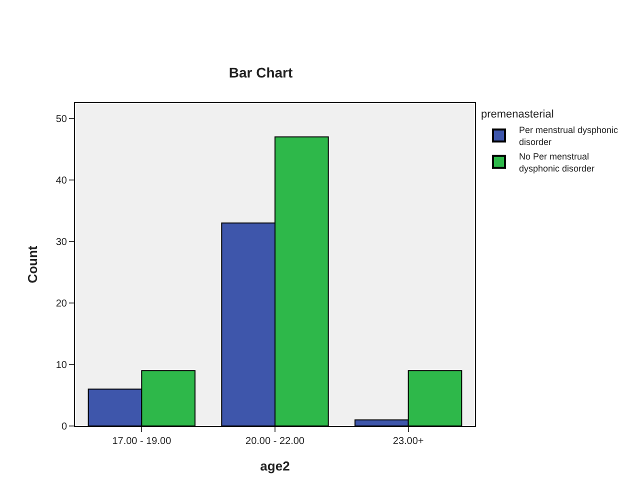 The height and width of the screenshot is (483, 636). Describe the element at coordinates (62, 365) in the screenshot. I see `y-tick-label: 10` at that location.